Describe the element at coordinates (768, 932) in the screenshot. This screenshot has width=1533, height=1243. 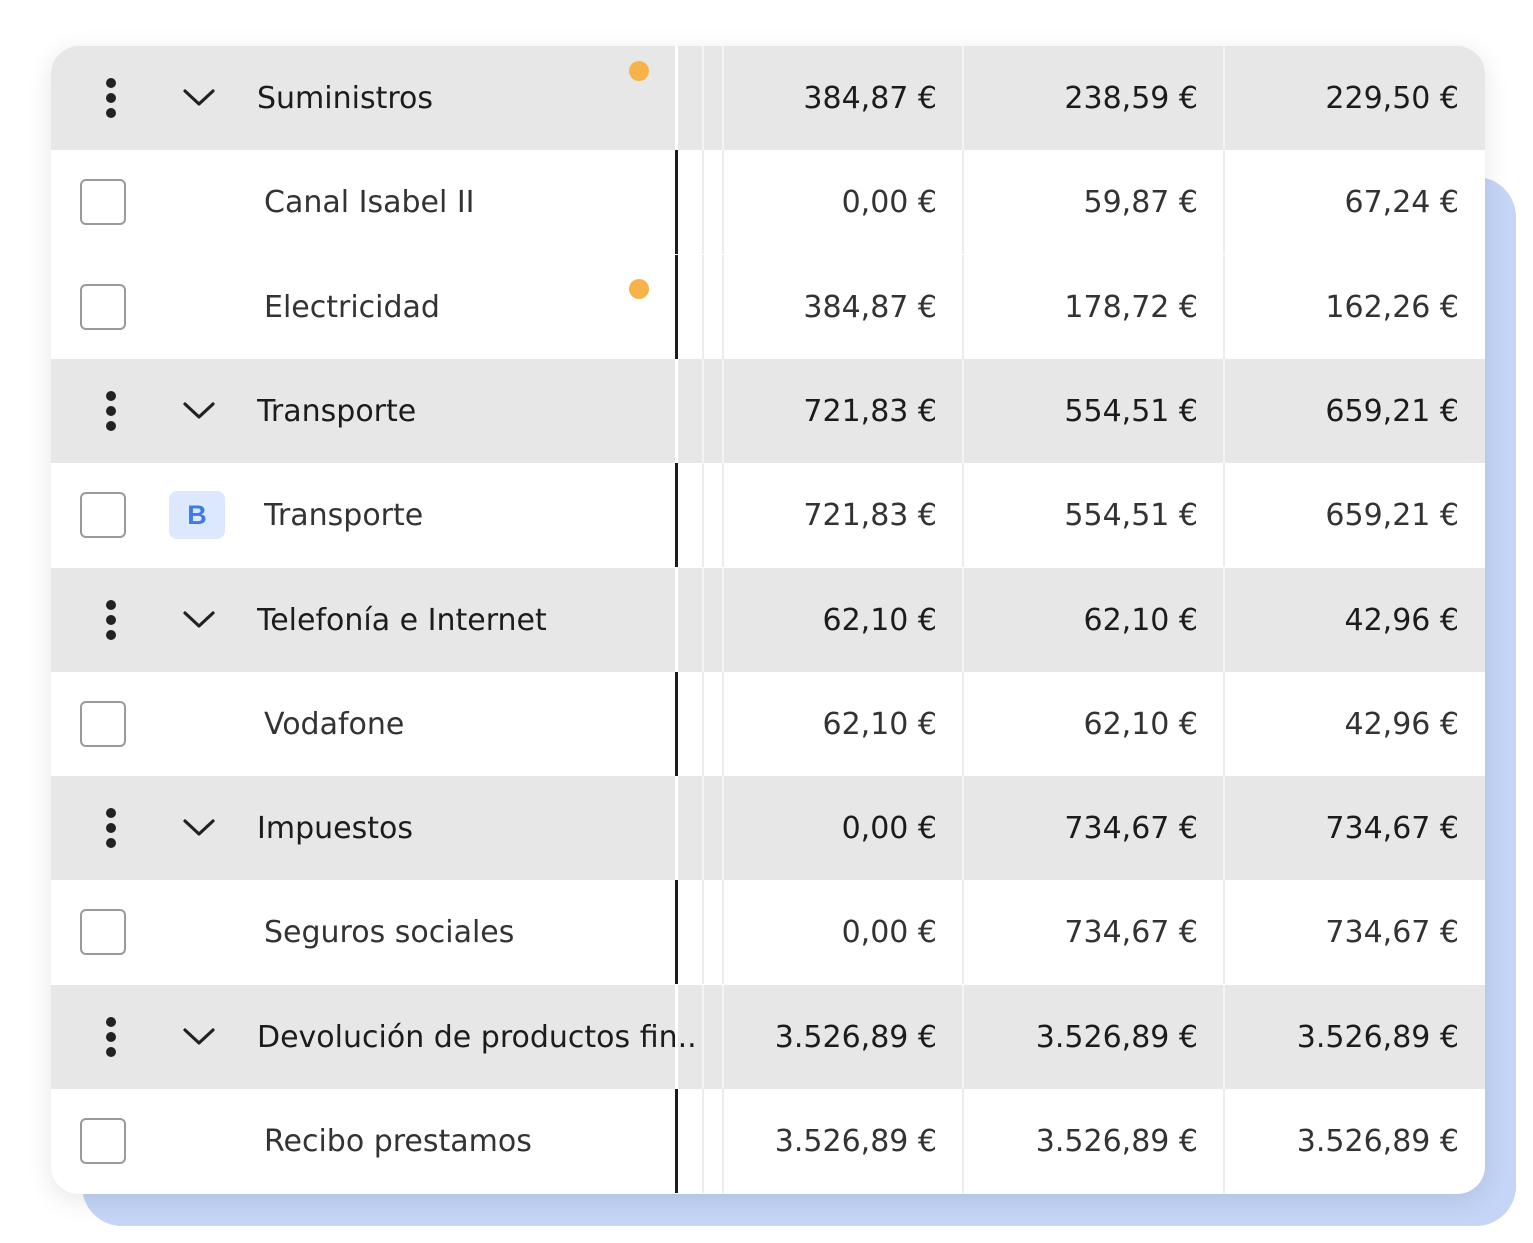
I see `item-row: Seguros sociales 0,00 € 734,67 € 734,67 €` at that location.